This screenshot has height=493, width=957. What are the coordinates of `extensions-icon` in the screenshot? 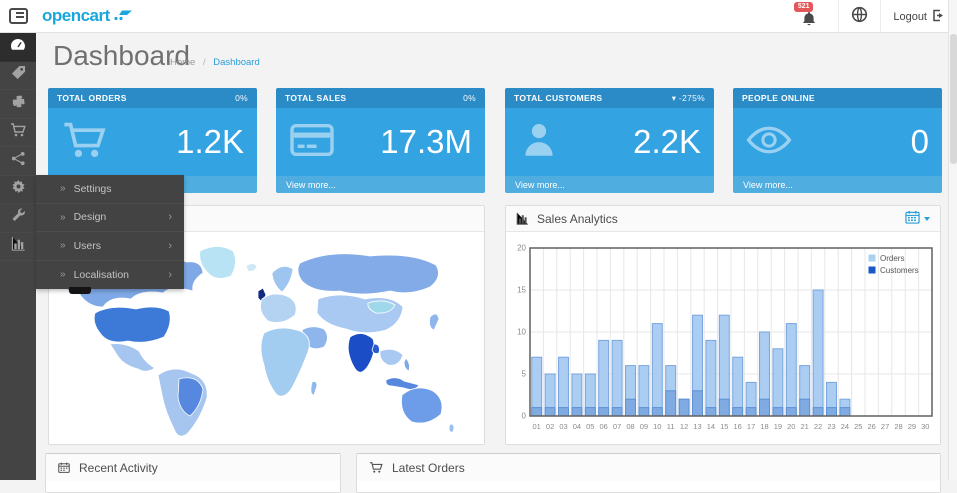 It's located at (18, 104).